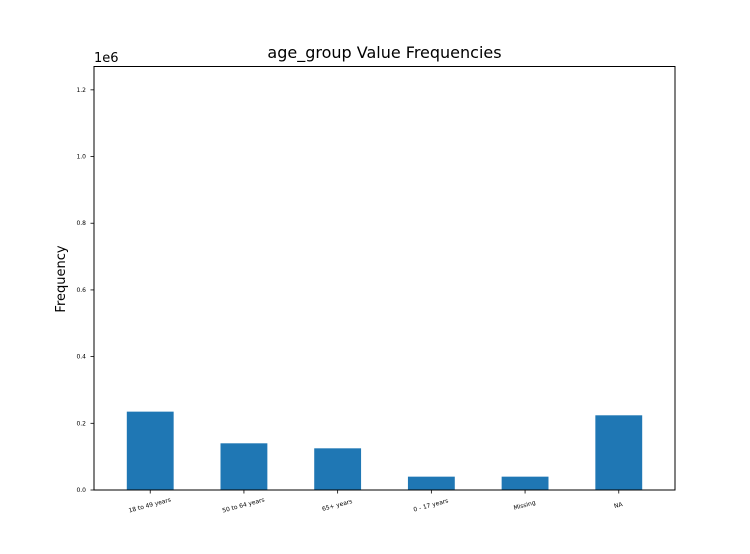  Describe the element at coordinates (150, 506) in the screenshot. I see `x-tick-label-0: 18 to 49 years` at that location.